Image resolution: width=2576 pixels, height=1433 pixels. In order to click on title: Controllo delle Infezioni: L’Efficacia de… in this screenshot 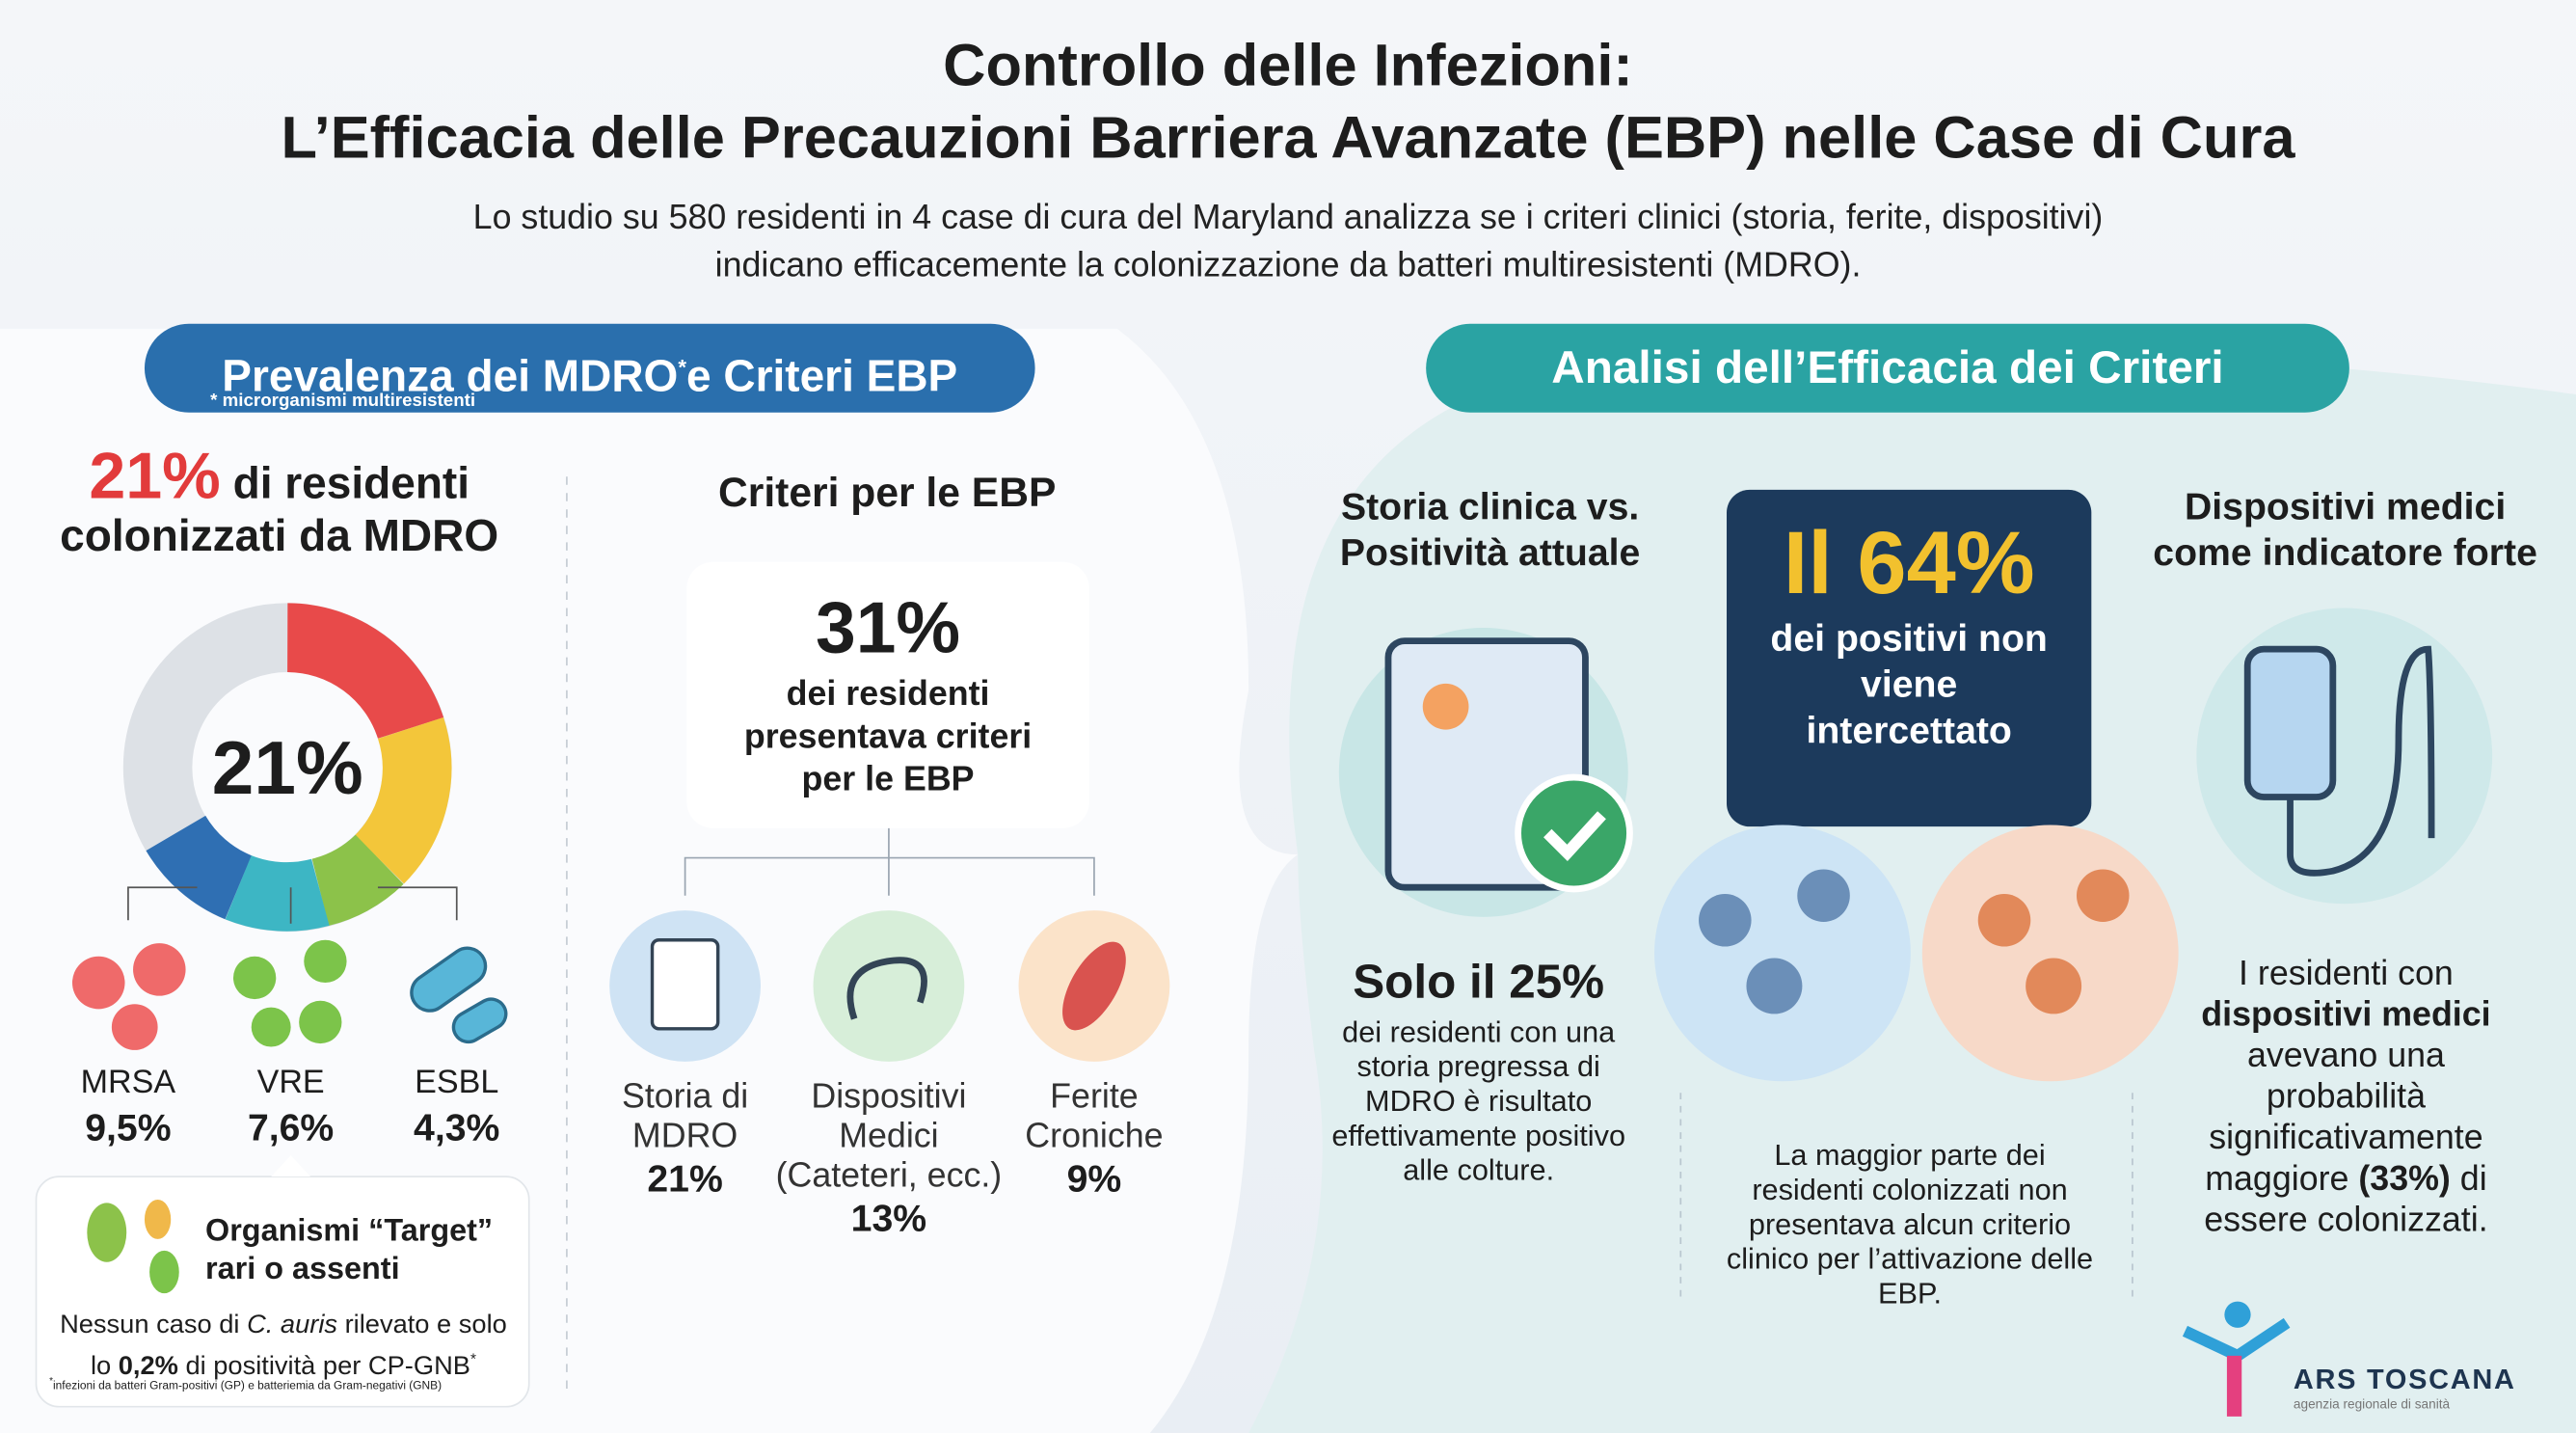, I will do `click(1288, 102)`.